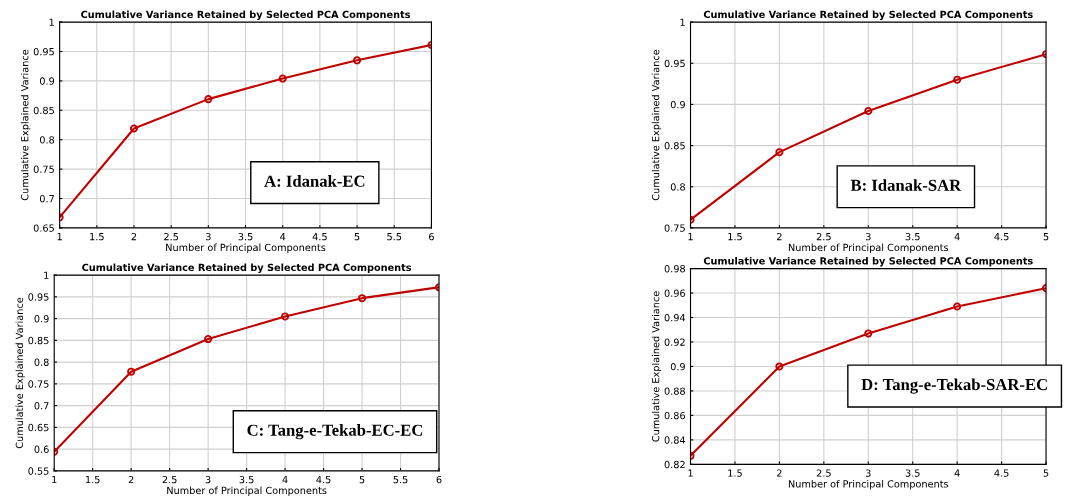 The width and height of the screenshot is (1084, 502). What do you see at coordinates (674, 342) in the screenshot?
I see `y-tick-label: 0.92` at bounding box center [674, 342].